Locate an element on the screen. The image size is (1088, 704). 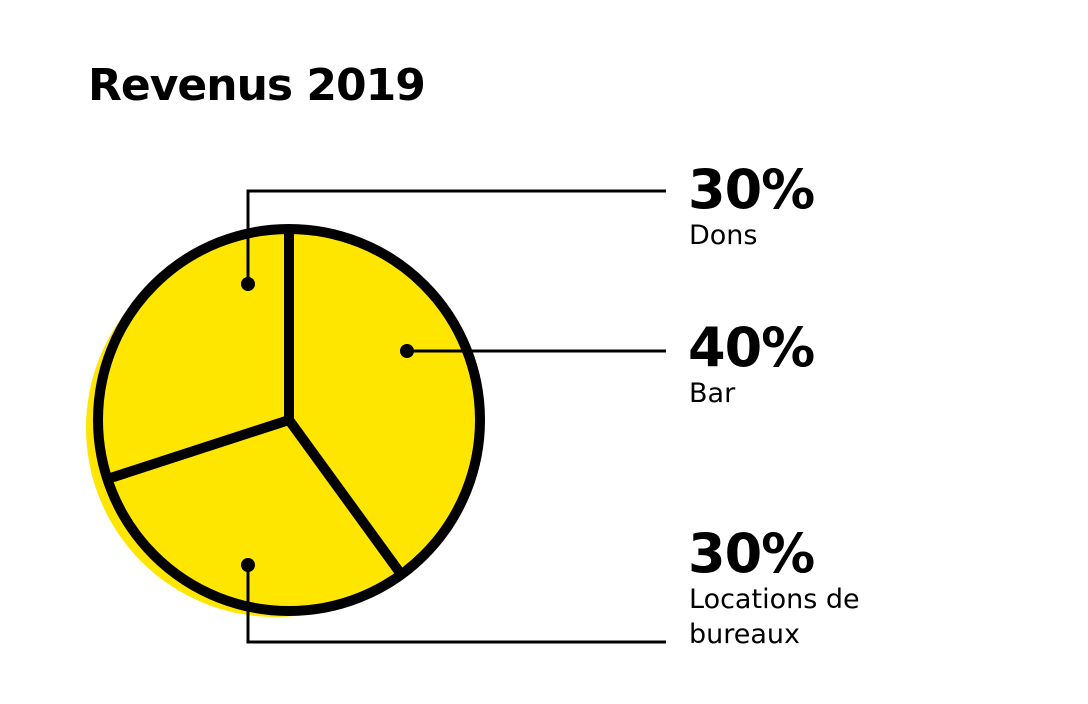
chart-title: Revenus 2019 is located at coordinates (256, 85).